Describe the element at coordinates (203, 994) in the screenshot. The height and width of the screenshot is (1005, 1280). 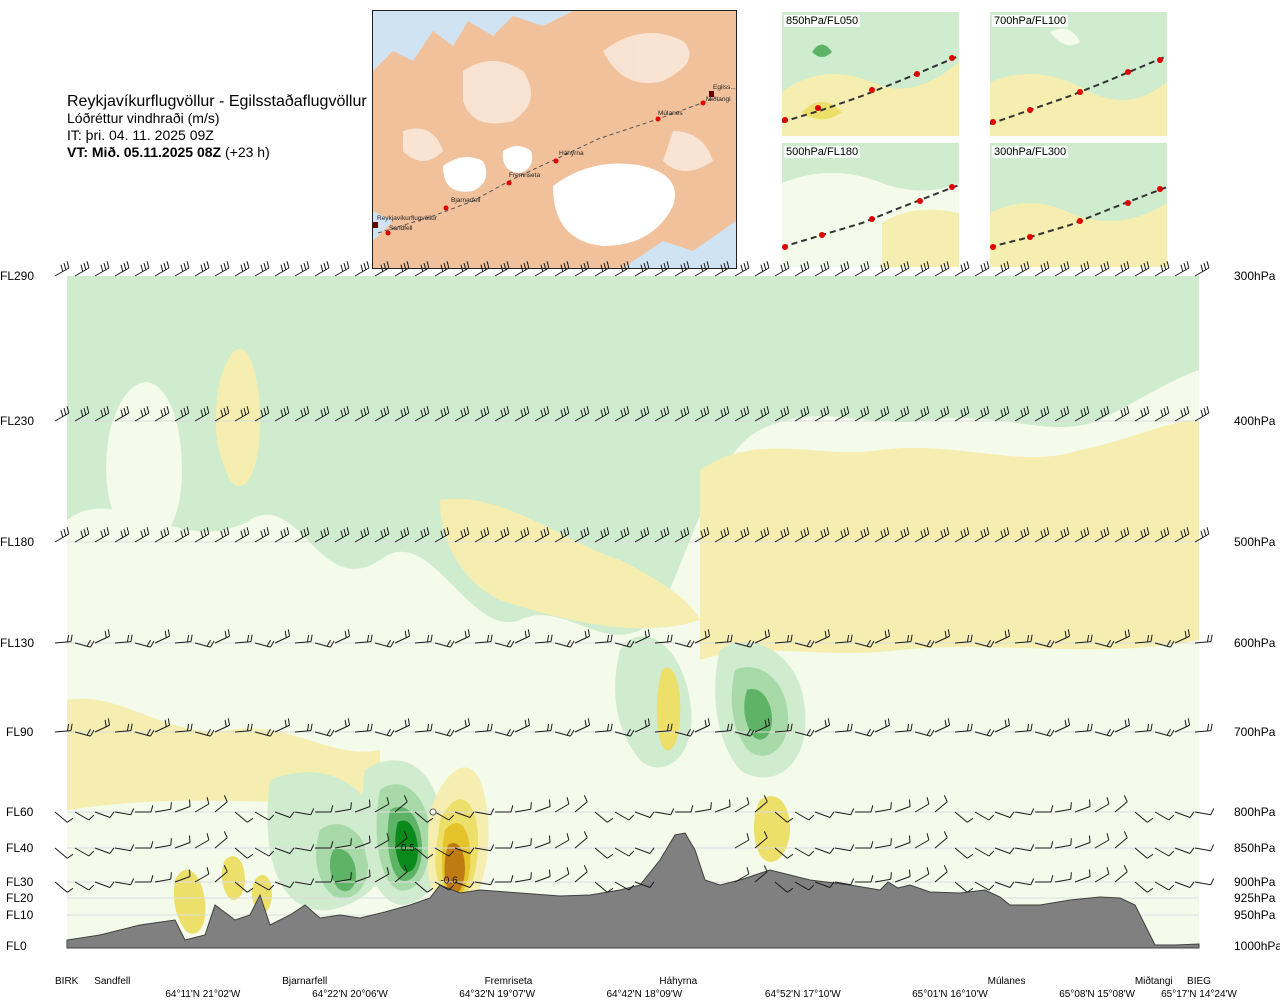
I see `coordinate-label: 64°11'N 21°02'W` at that location.